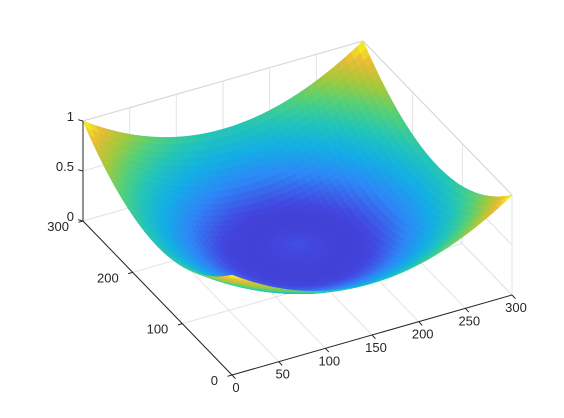 This screenshot has width=564, height=418. What do you see at coordinates (58, 226) in the screenshot?
I see `y-tick-label: 300` at bounding box center [58, 226].